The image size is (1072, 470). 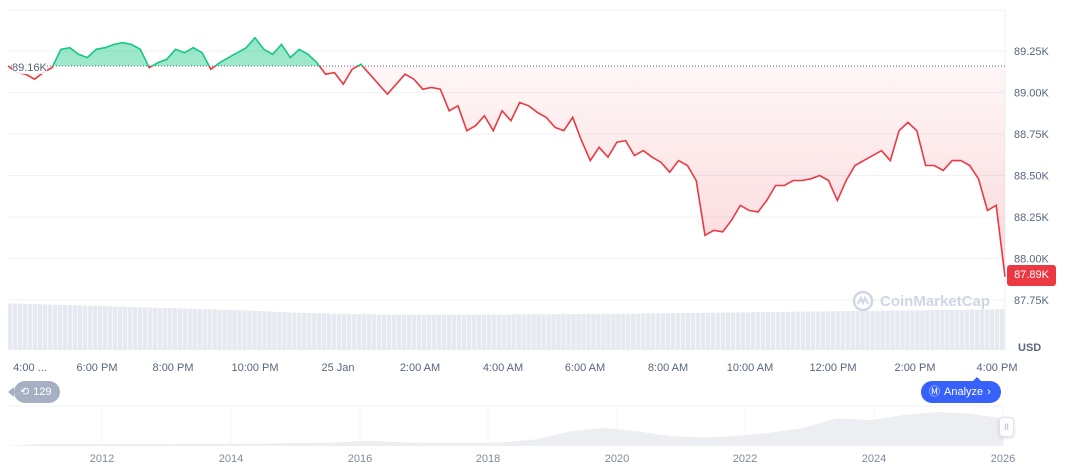 I want to click on events-count: 129, so click(x=42, y=392).